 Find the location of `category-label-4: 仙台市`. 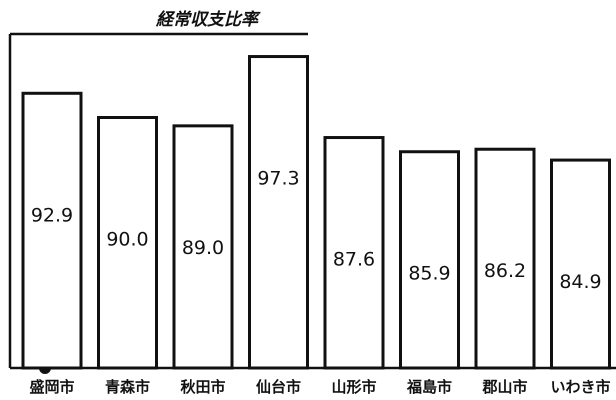

category-label-4: 仙台市 is located at coordinates (278, 387).